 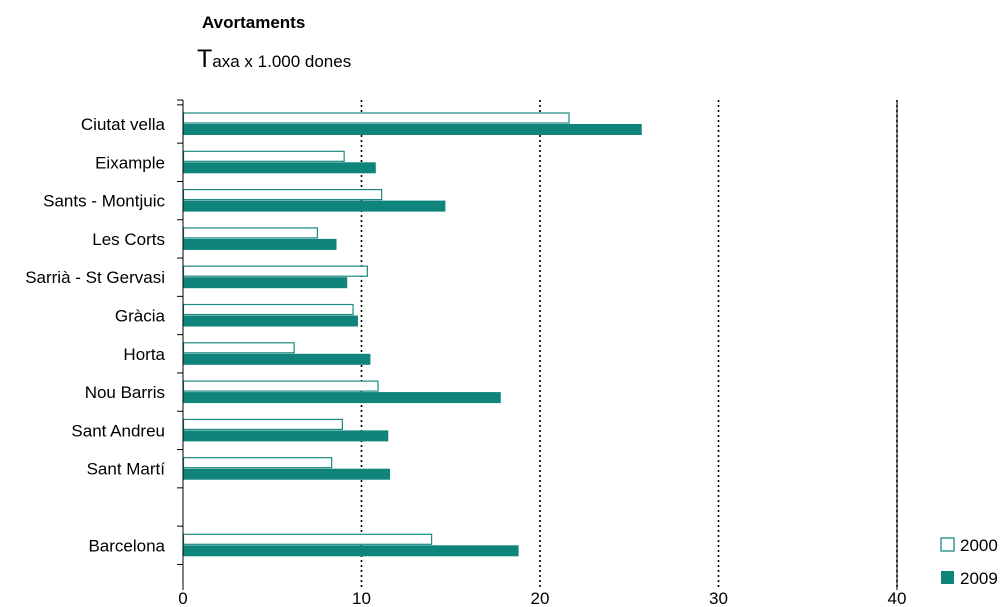 What do you see at coordinates (540, 598) in the screenshot?
I see `x-tick-label-20: 20` at bounding box center [540, 598].